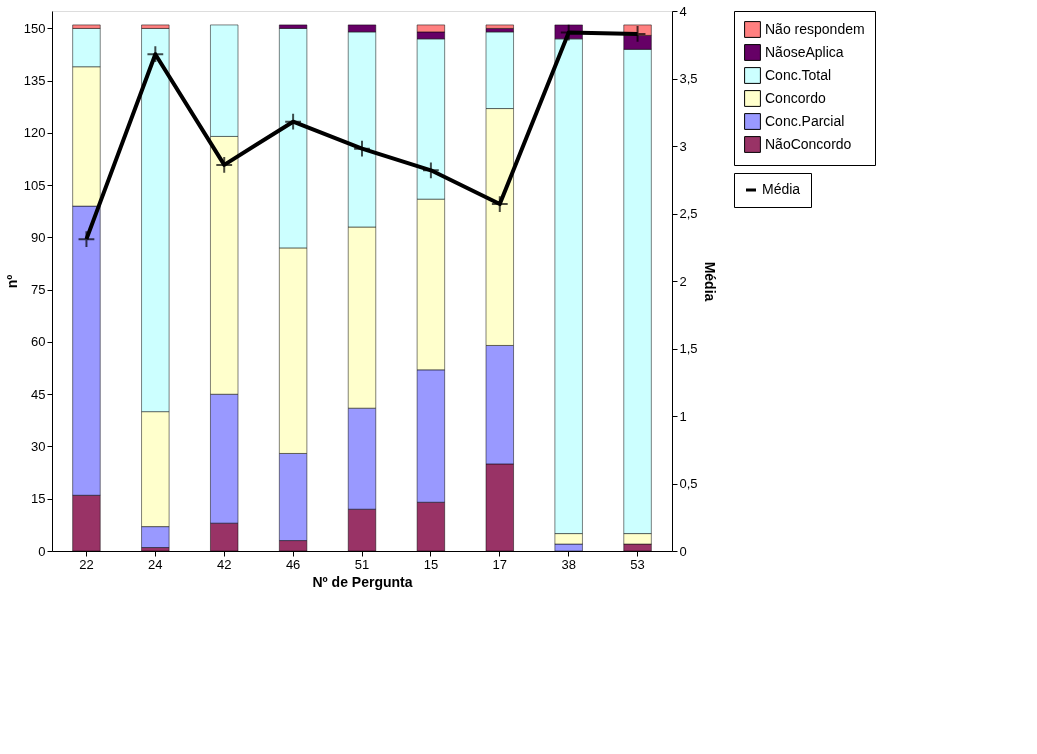 This screenshot has height=754, width=1037. I want to click on legend-label: NãoConcordo, so click(808, 143).